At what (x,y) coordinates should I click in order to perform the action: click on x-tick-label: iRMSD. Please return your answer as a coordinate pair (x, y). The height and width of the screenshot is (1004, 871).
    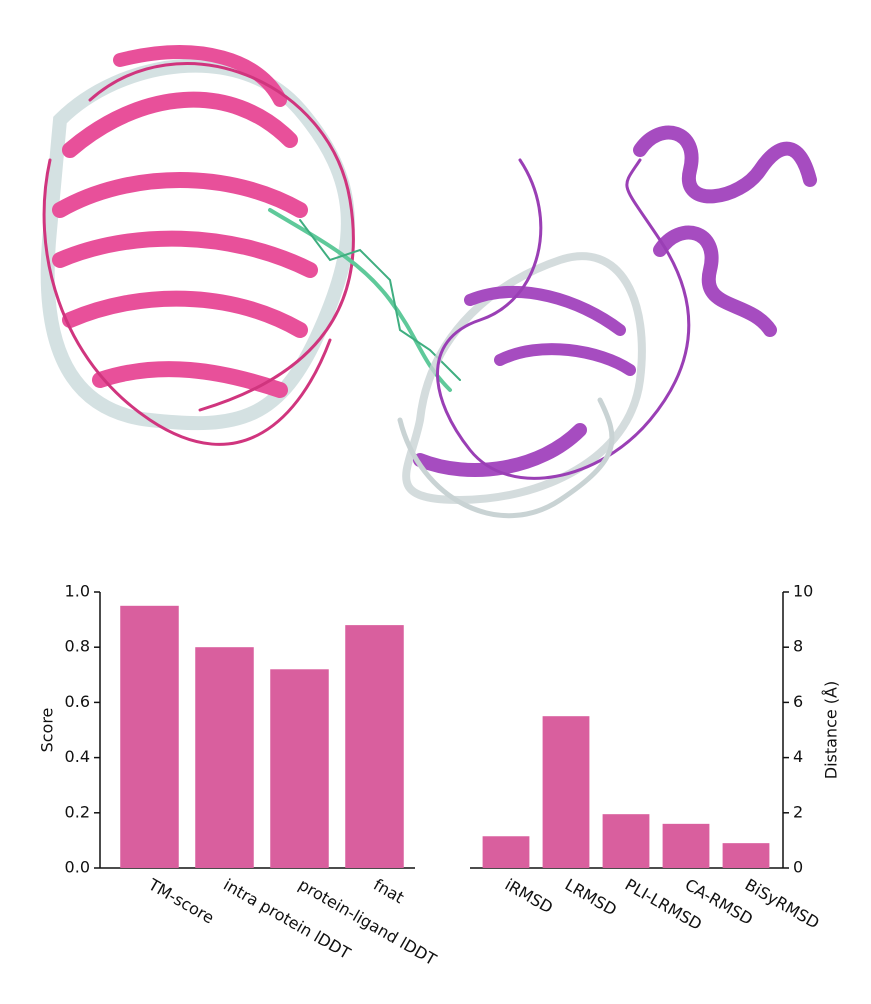
    Looking at the image, I should click on (529, 896).